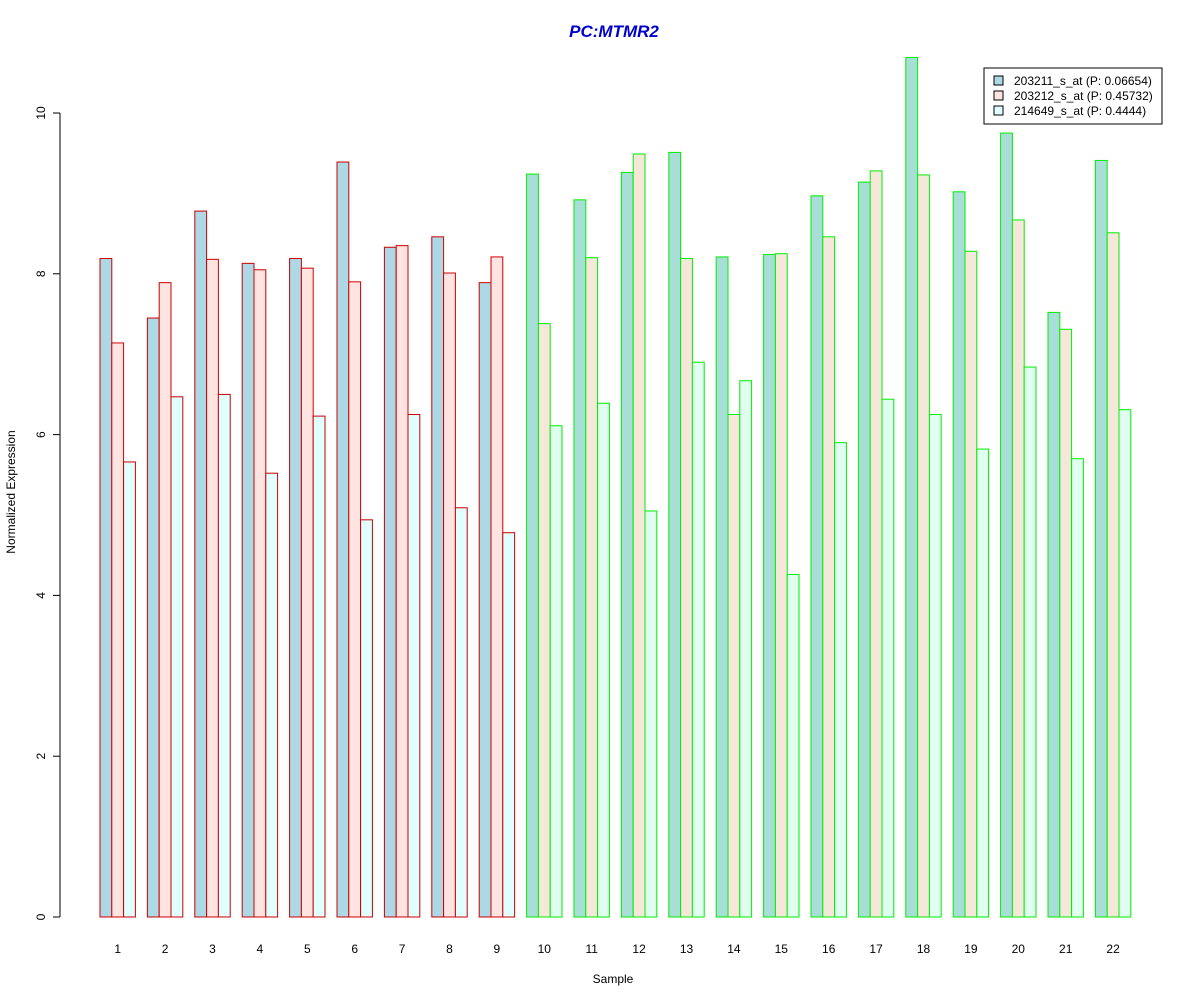  Describe the element at coordinates (591, 949) in the screenshot. I see `x-tick-label: 11` at that location.